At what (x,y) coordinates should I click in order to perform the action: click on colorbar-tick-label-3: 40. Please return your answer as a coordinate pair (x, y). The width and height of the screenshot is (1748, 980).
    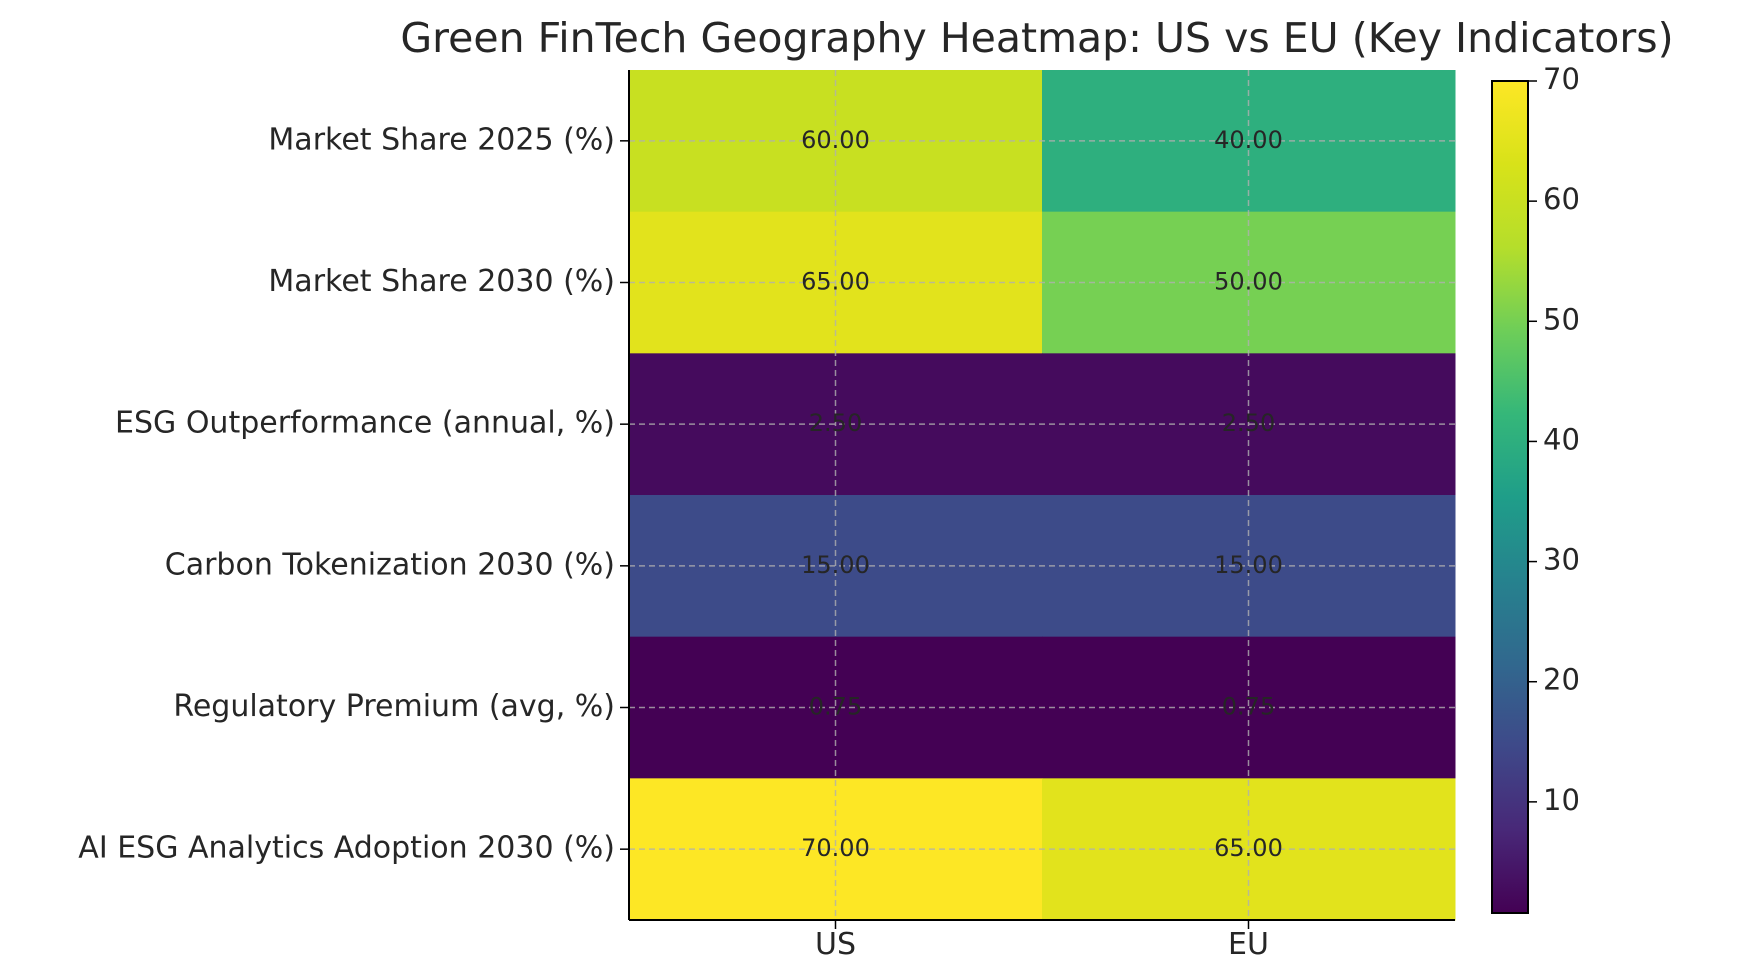
    Looking at the image, I should click on (1561, 439).